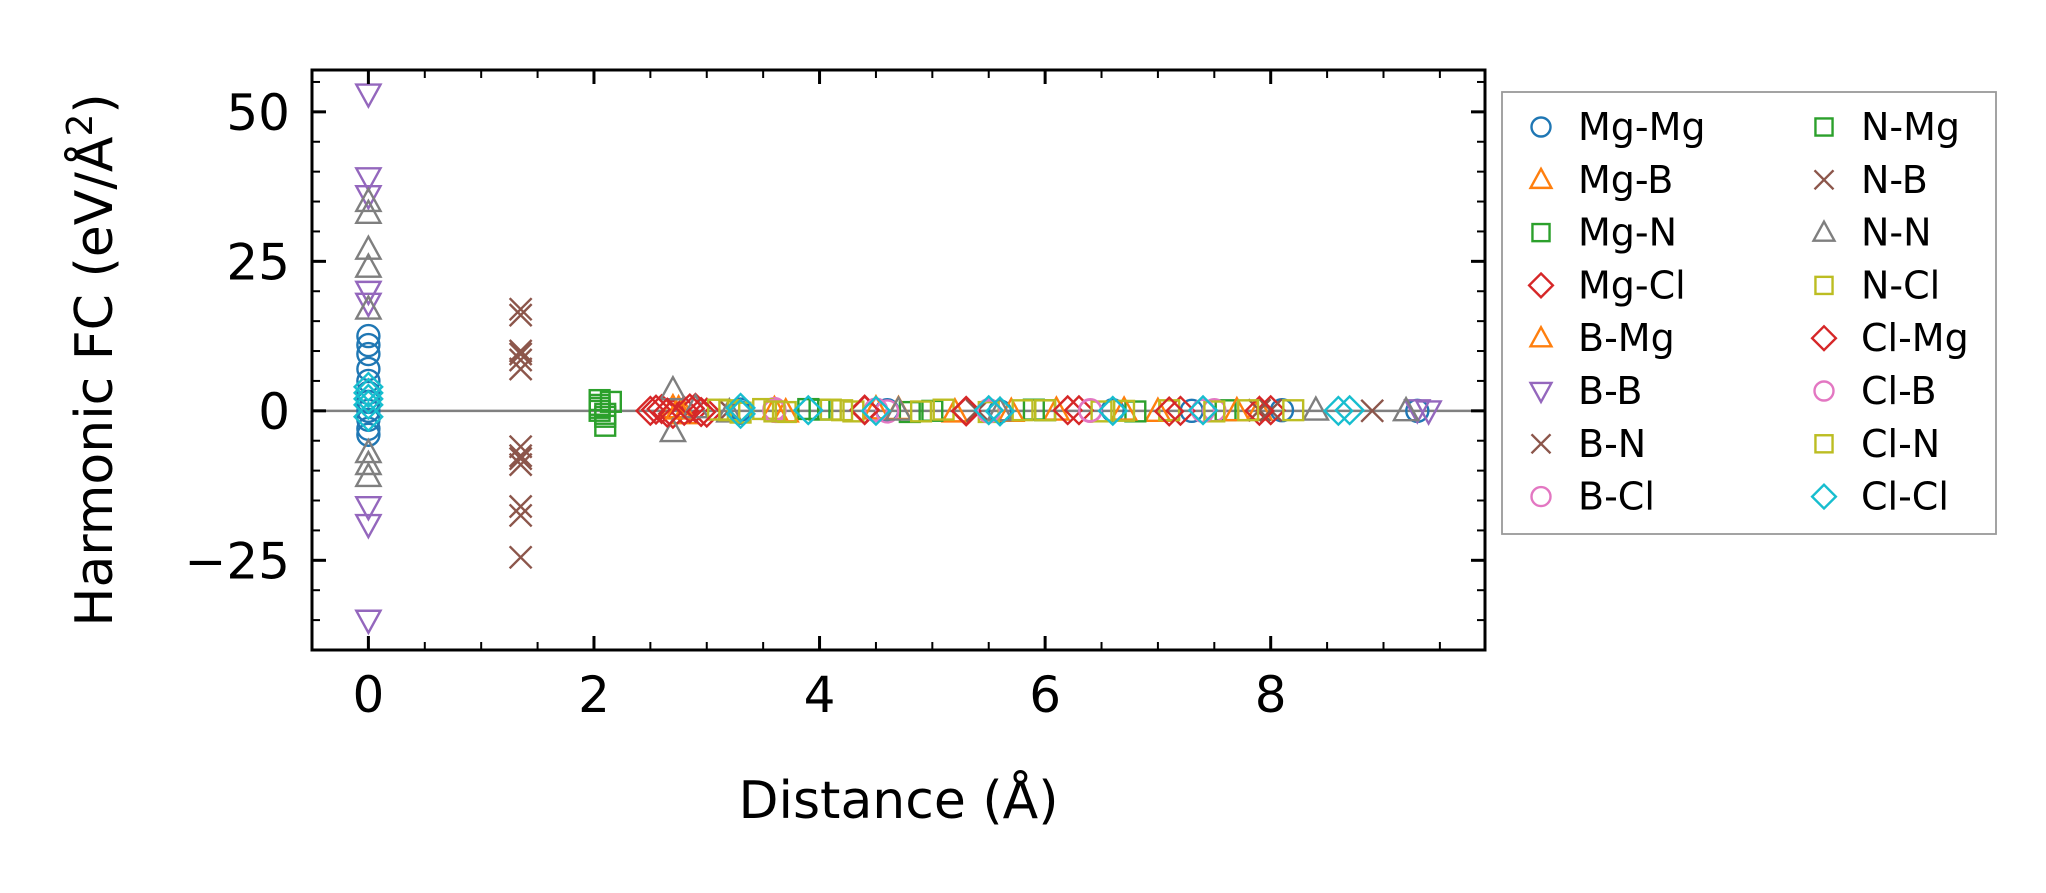  I want to click on legend-entry: Cl-Mg, so click(1889, 338).